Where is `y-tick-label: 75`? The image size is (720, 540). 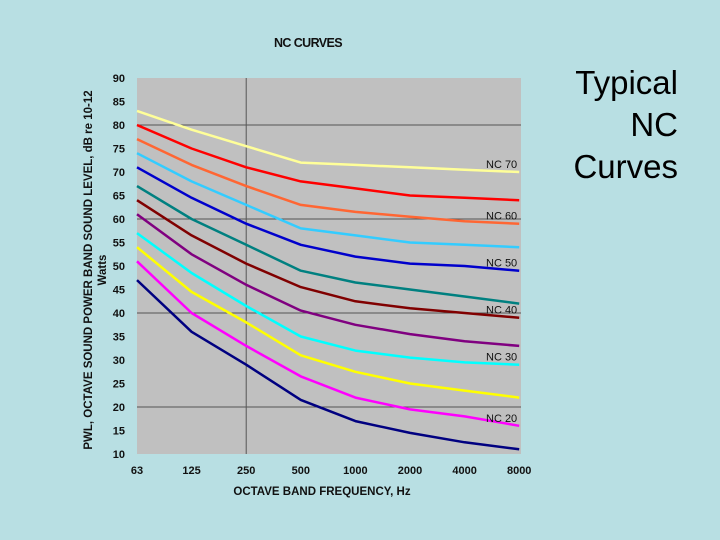 y-tick-label: 75 is located at coordinates (119, 150).